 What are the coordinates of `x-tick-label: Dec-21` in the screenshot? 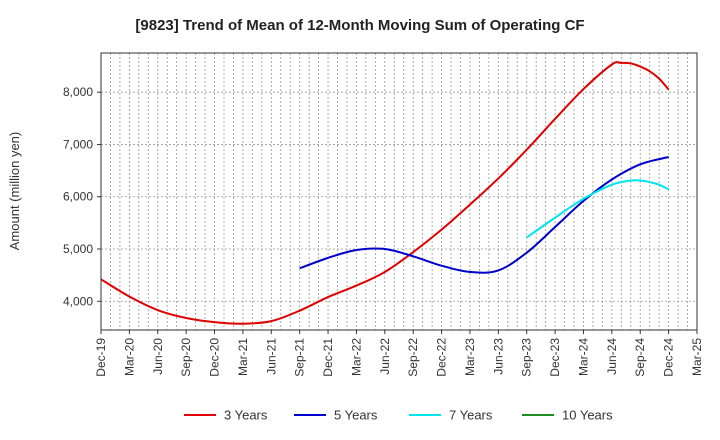 It's located at (328, 357).